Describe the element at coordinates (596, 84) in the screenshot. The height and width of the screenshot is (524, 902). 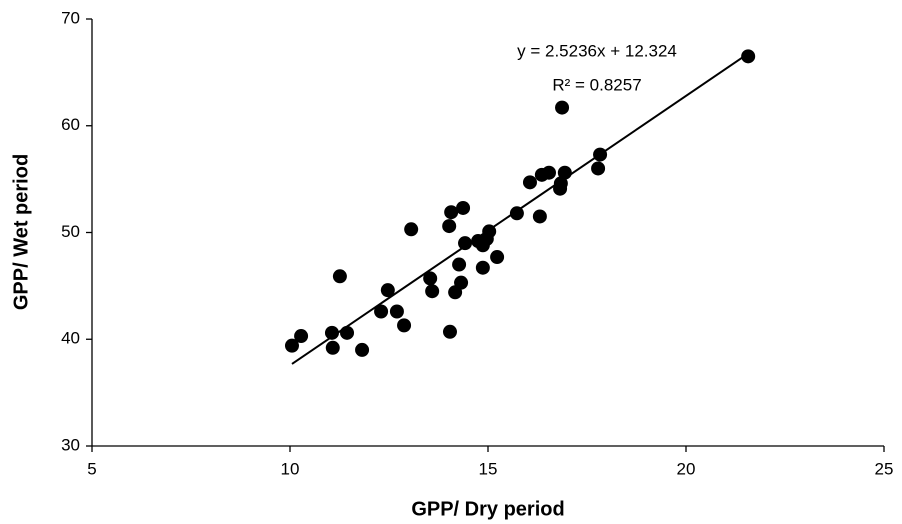
I see `trendline-r2: R² = 0.8257` at that location.